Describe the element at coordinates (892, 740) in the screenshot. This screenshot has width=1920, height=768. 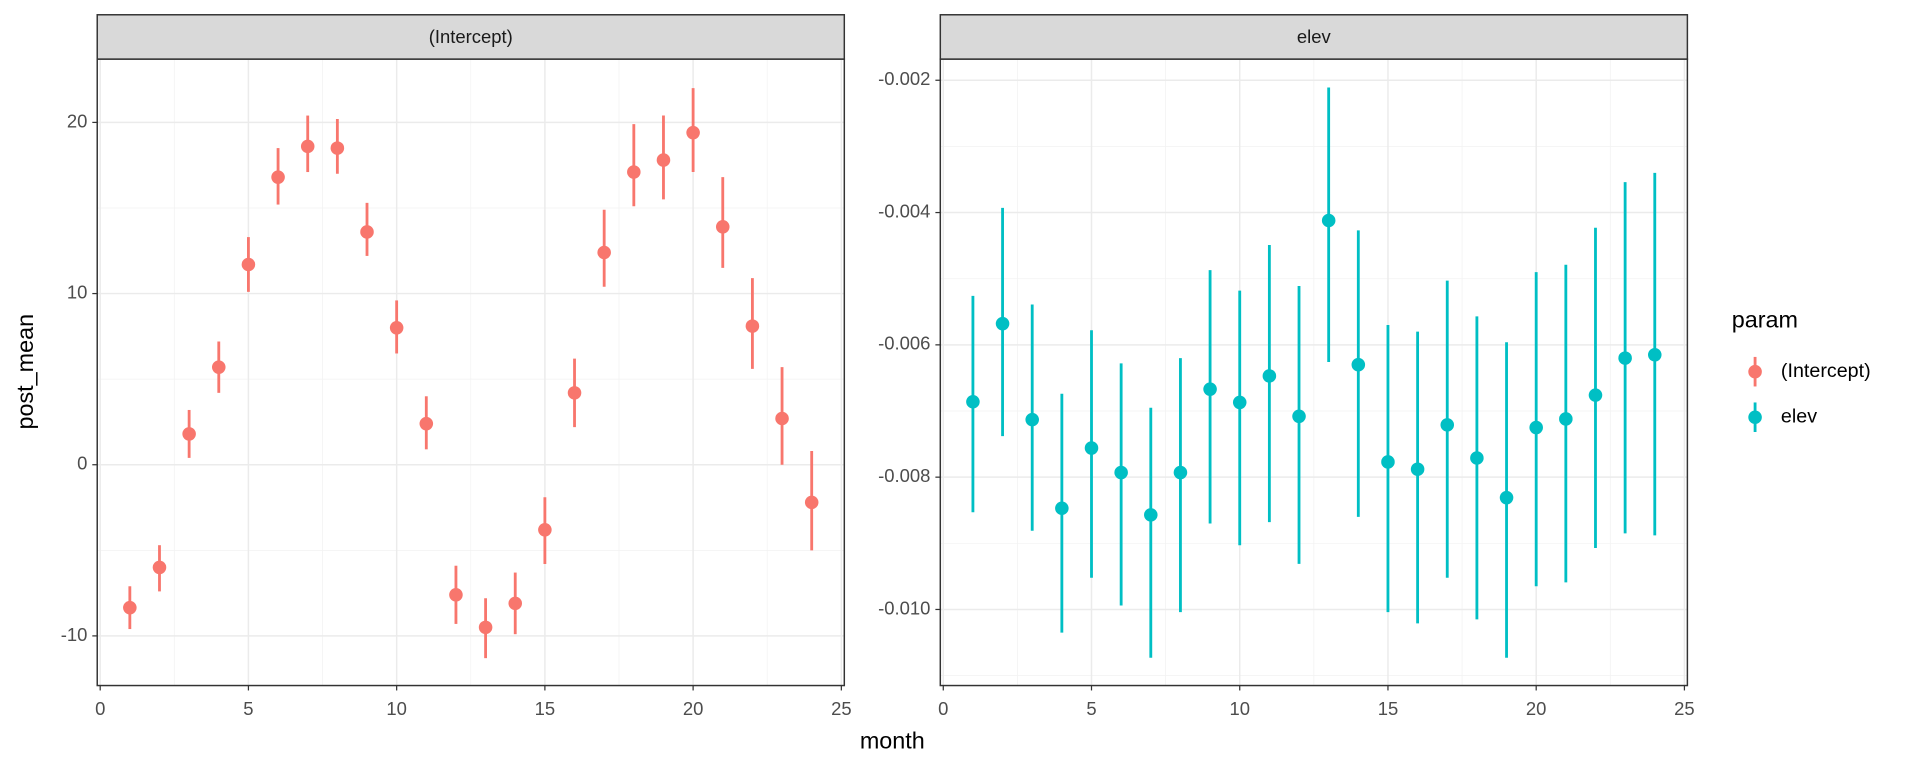
I see `x-axis-title: month` at that location.